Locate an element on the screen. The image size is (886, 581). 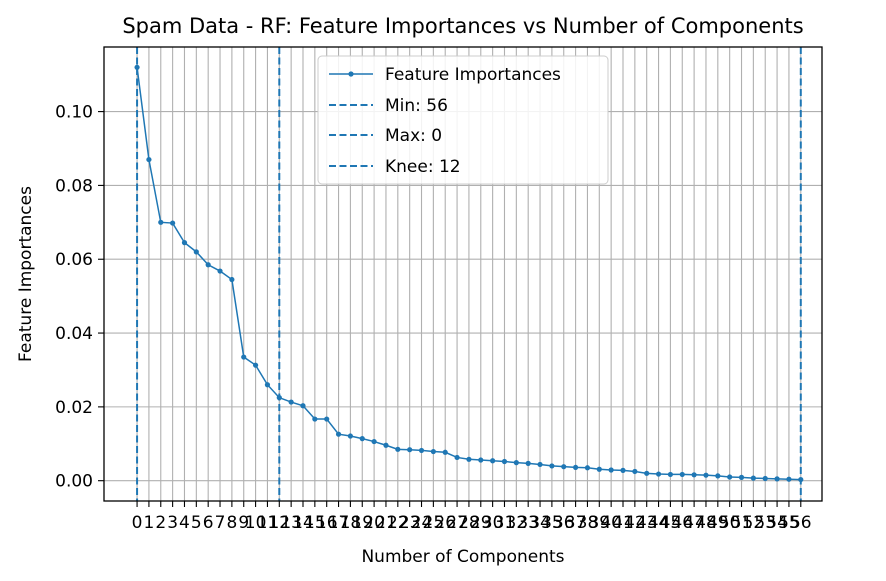
legend-label-feature-importances: Feature Importances is located at coordinates (473, 75).